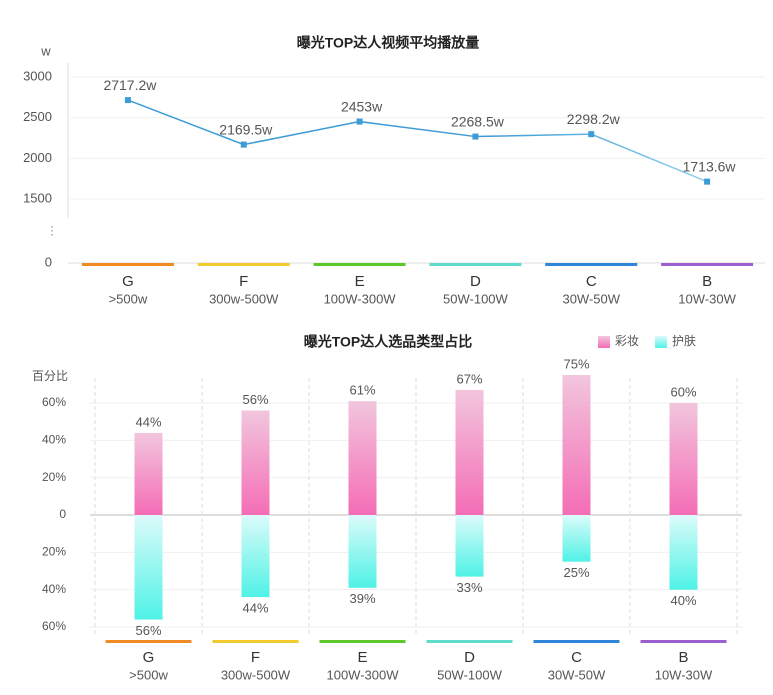 The height and width of the screenshot is (695, 773). What do you see at coordinates (130, 85) in the screenshot?
I see `data-label: 2717.2w` at bounding box center [130, 85].